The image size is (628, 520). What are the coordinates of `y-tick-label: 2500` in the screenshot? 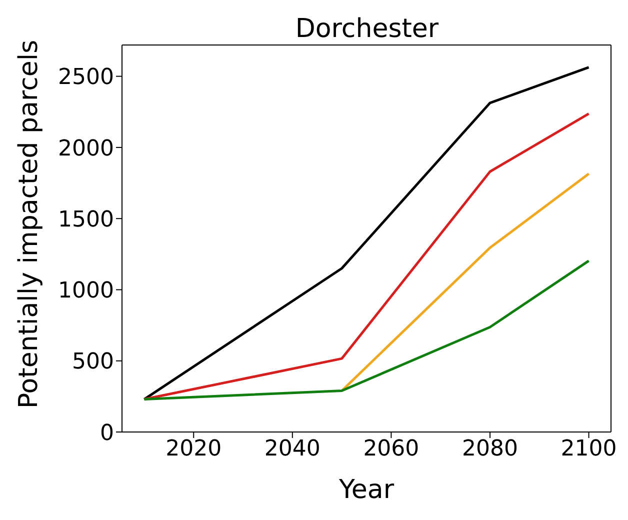 It's located at (86, 77).